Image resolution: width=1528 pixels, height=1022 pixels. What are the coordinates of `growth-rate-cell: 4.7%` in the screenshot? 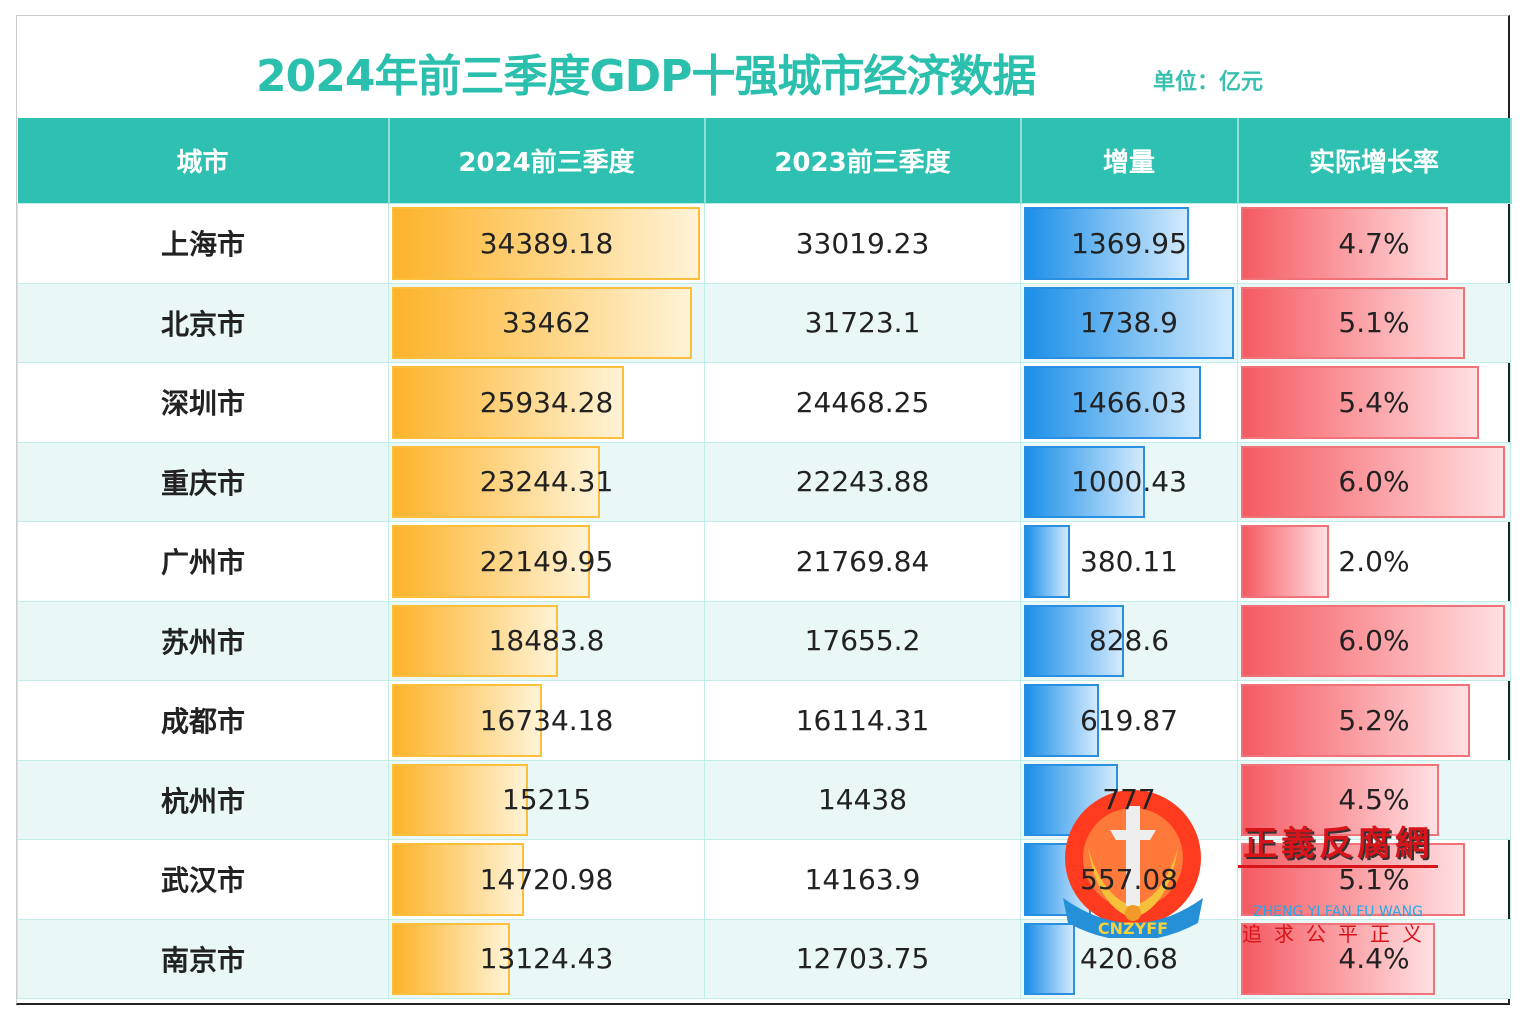 It's located at (1374, 243).